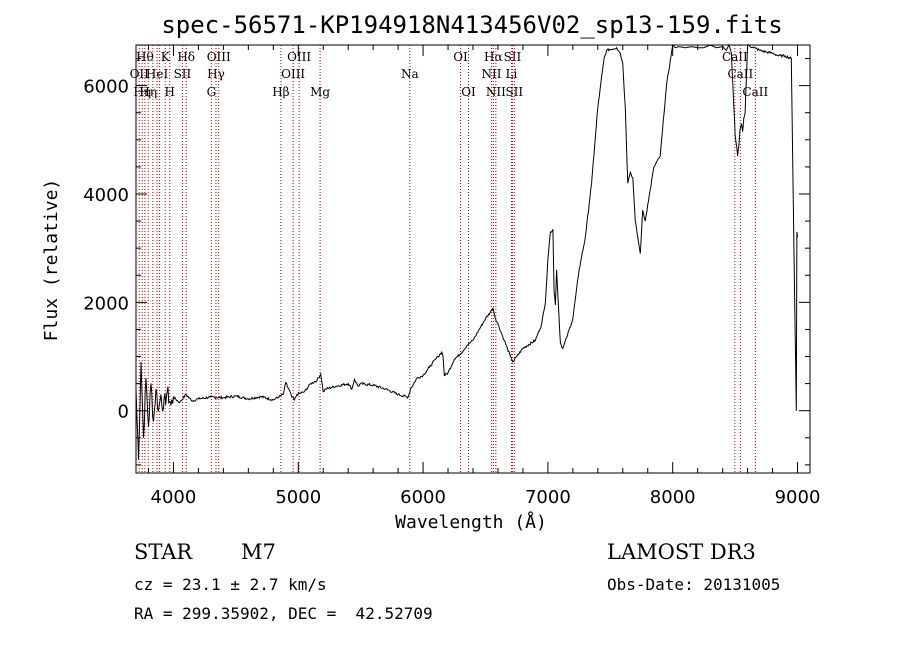 The width and height of the screenshot is (900, 649). What do you see at coordinates (174, 497) in the screenshot?
I see `x-tick-label: 4000` at bounding box center [174, 497].